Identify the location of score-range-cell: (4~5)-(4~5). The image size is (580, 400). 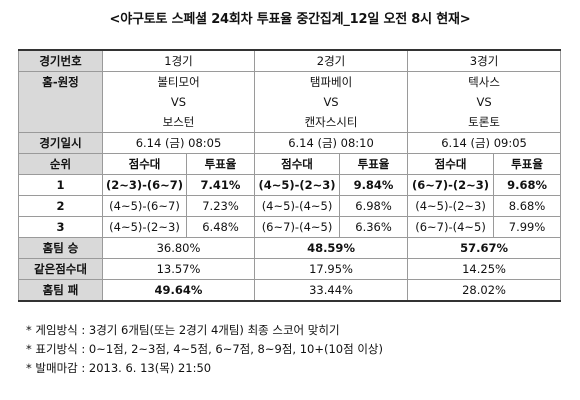
(297, 206).